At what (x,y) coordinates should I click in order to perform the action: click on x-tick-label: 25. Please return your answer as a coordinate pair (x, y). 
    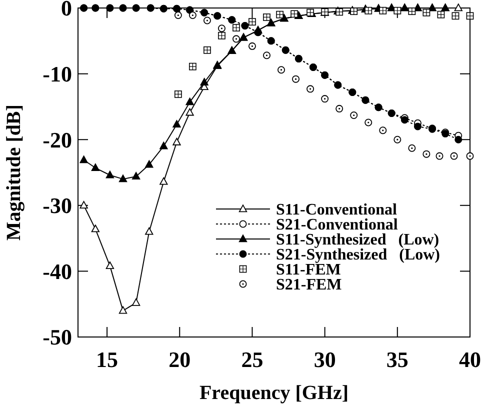
    Looking at the image, I should click on (252, 359).